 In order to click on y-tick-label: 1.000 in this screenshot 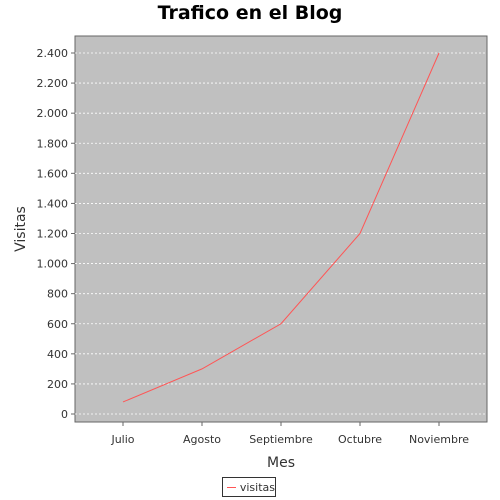, I will do `click(53, 264)`.